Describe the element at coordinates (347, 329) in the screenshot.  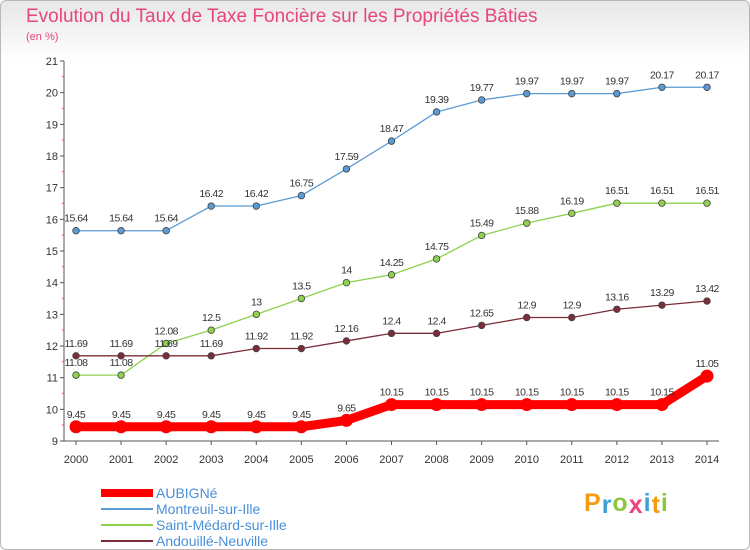
I see `data-label: 12.16` at that location.